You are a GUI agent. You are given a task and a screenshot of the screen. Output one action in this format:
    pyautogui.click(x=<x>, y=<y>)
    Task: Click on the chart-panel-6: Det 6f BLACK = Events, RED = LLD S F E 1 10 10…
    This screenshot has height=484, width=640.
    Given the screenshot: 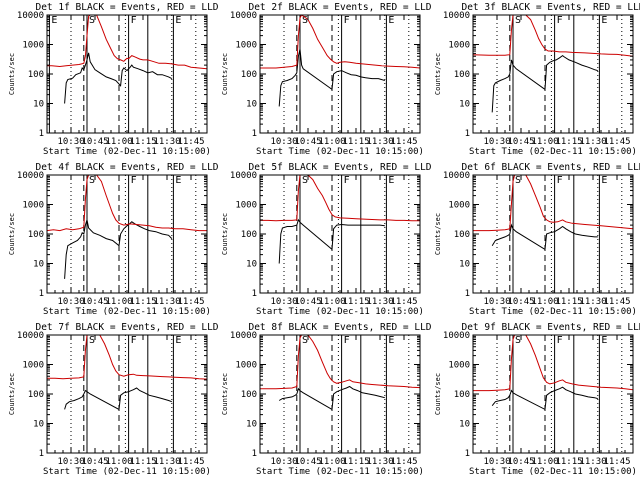 What is the action you would take?
    pyautogui.click(x=537, y=239)
    